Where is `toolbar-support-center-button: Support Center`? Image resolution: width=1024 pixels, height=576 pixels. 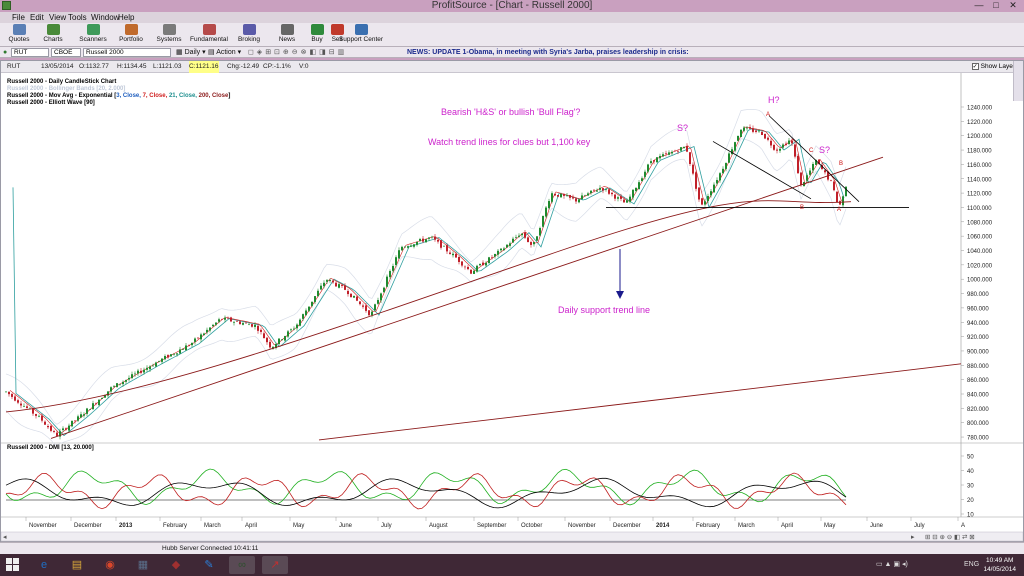 toolbar-support-center-button: Support Center is located at coordinates (361, 35).